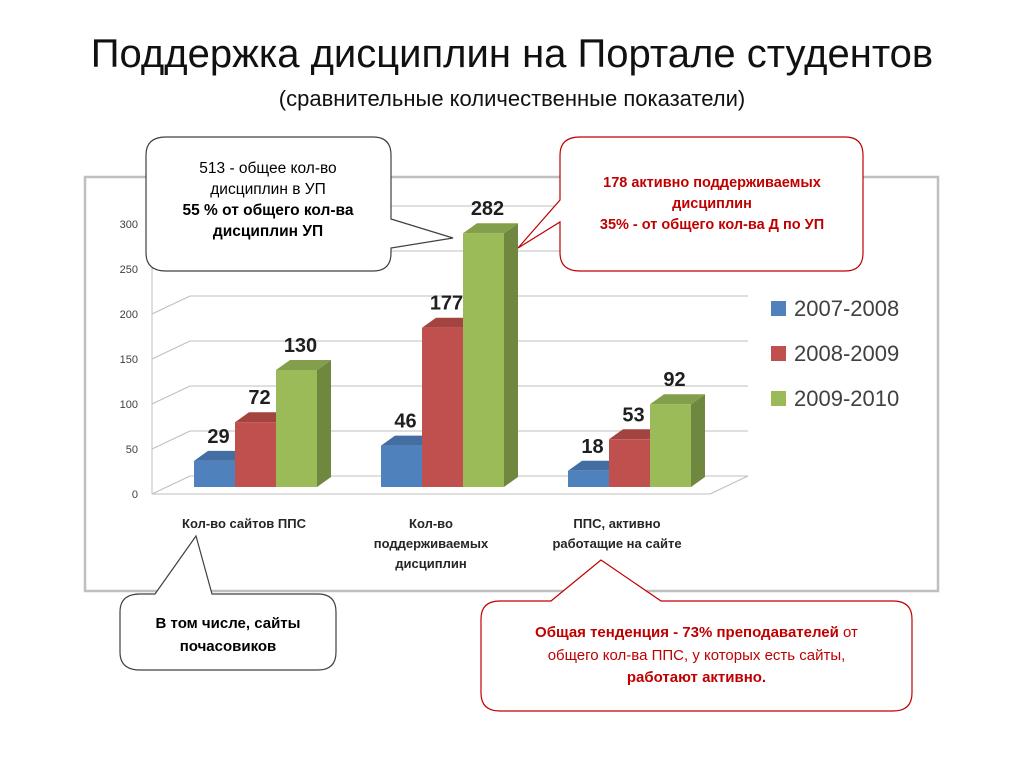 The height and width of the screenshot is (768, 1024). Describe the element at coordinates (846, 308) in the screenshot. I see `legend-label: 2007-2008` at that location.